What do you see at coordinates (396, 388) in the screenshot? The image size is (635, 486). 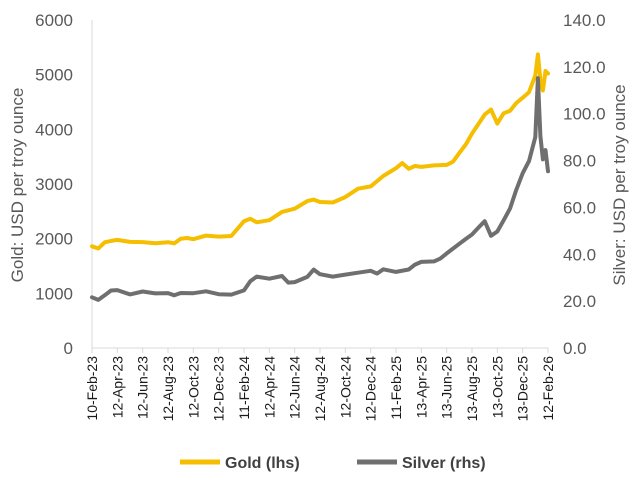 I see `x-tick-label: 11-Feb-25` at bounding box center [396, 388].